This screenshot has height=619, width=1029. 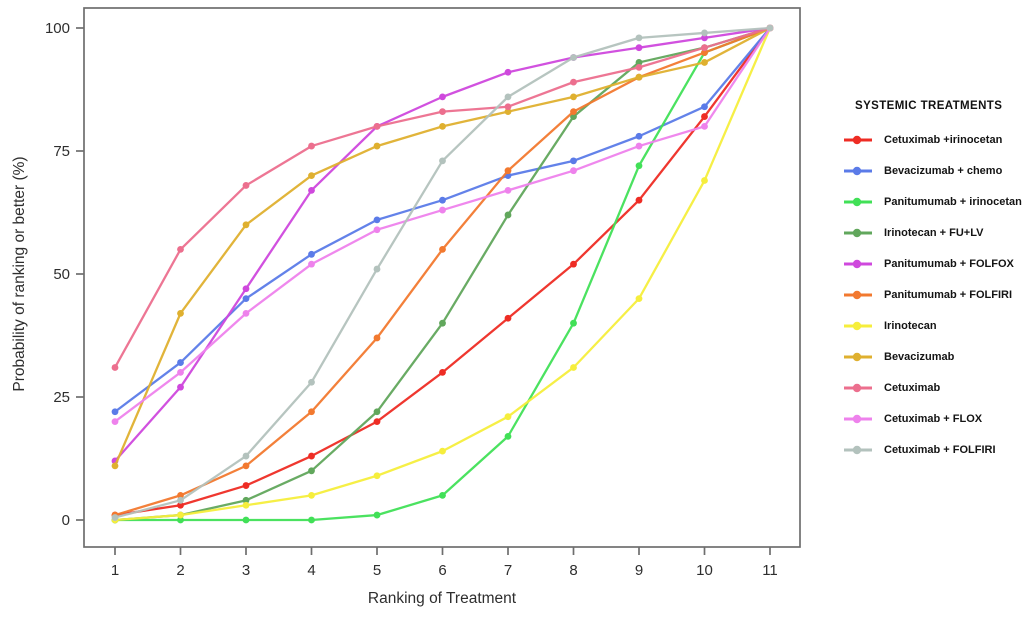 What do you see at coordinates (180, 570) in the screenshot?
I see `x-tick-label: 2` at bounding box center [180, 570].